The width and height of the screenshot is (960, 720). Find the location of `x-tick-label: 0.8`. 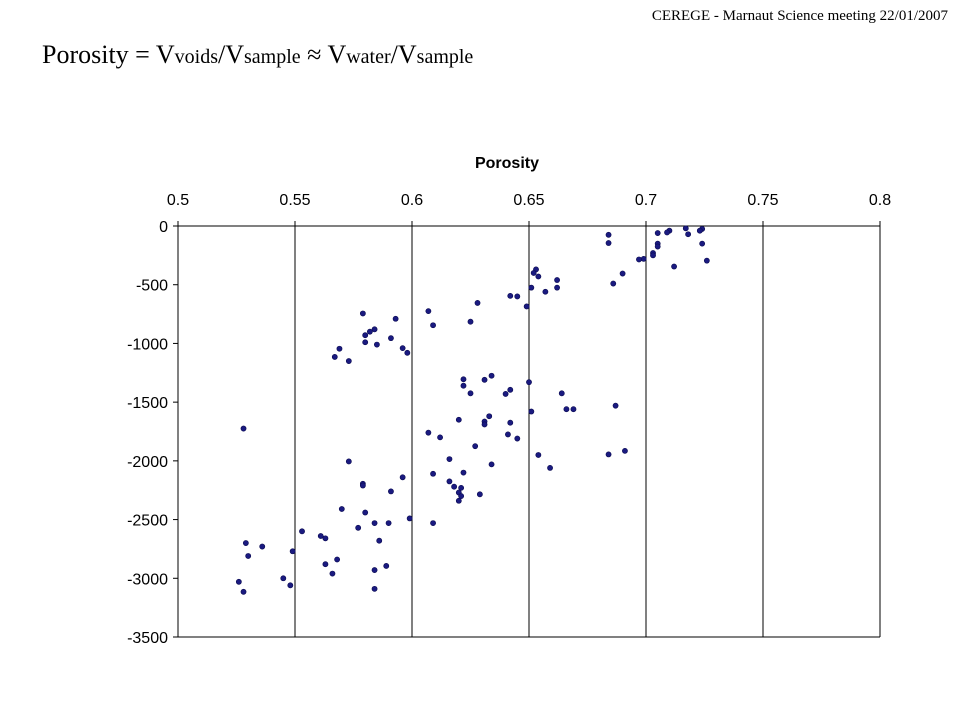

x-tick-label: 0.8 is located at coordinates (880, 200).